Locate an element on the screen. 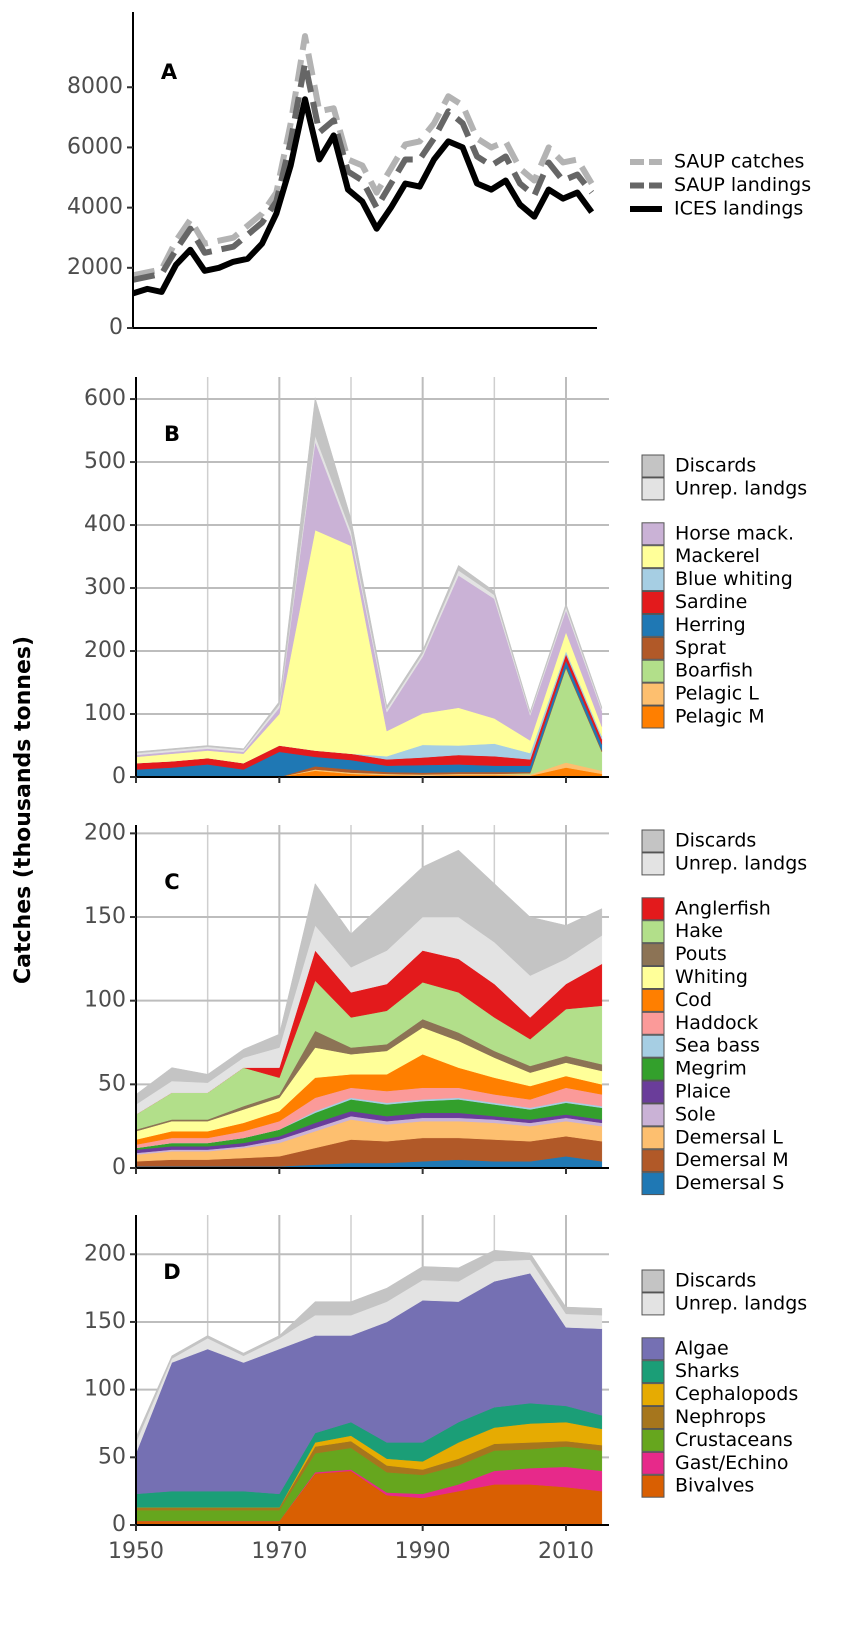  legend-label: Sharks is located at coordinates (707, 1371).